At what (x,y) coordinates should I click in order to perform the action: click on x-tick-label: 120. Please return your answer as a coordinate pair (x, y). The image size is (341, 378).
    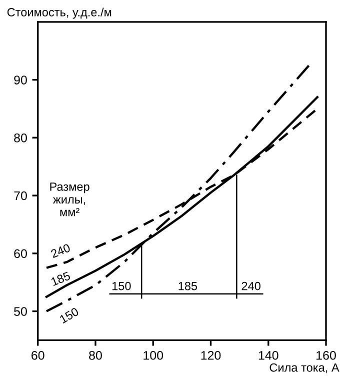
    Looking at the image, I should click on (211, 355).